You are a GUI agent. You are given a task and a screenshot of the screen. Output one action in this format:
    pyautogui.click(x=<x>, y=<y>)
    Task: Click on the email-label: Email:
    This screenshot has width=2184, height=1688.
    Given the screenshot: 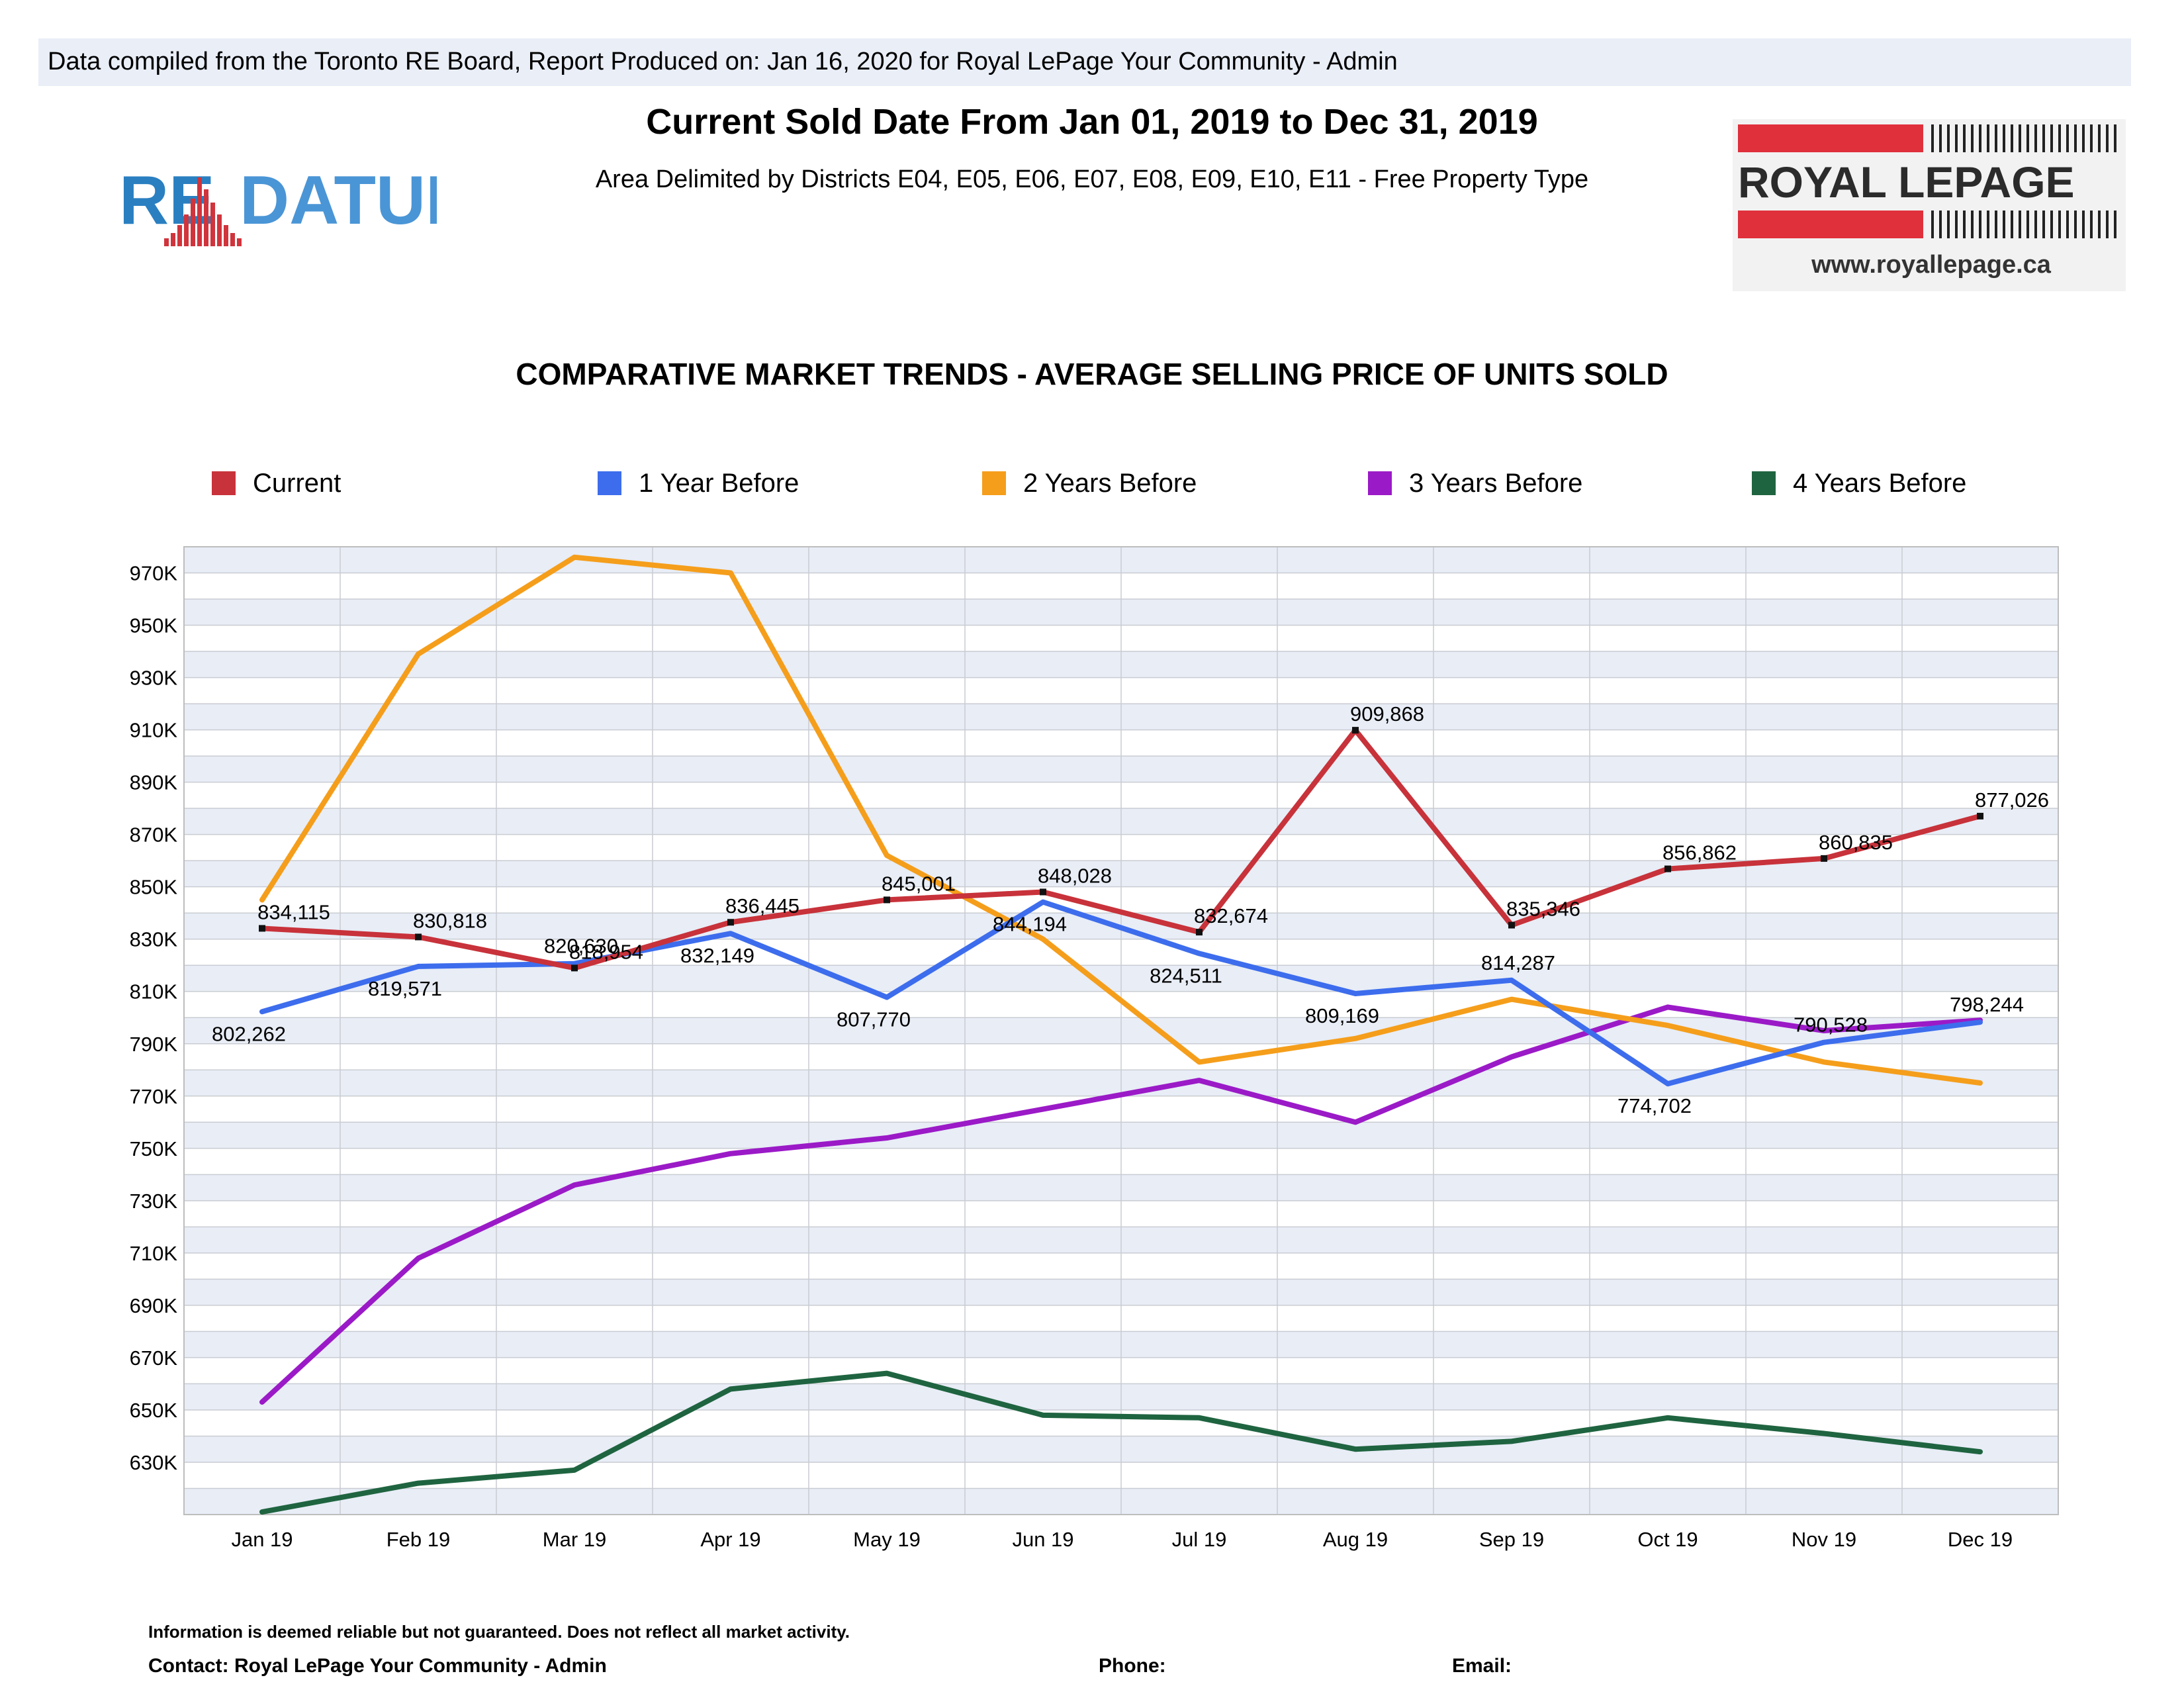 What is the action you would take?
    pyautogui.click(x=1482, y=1666)
    